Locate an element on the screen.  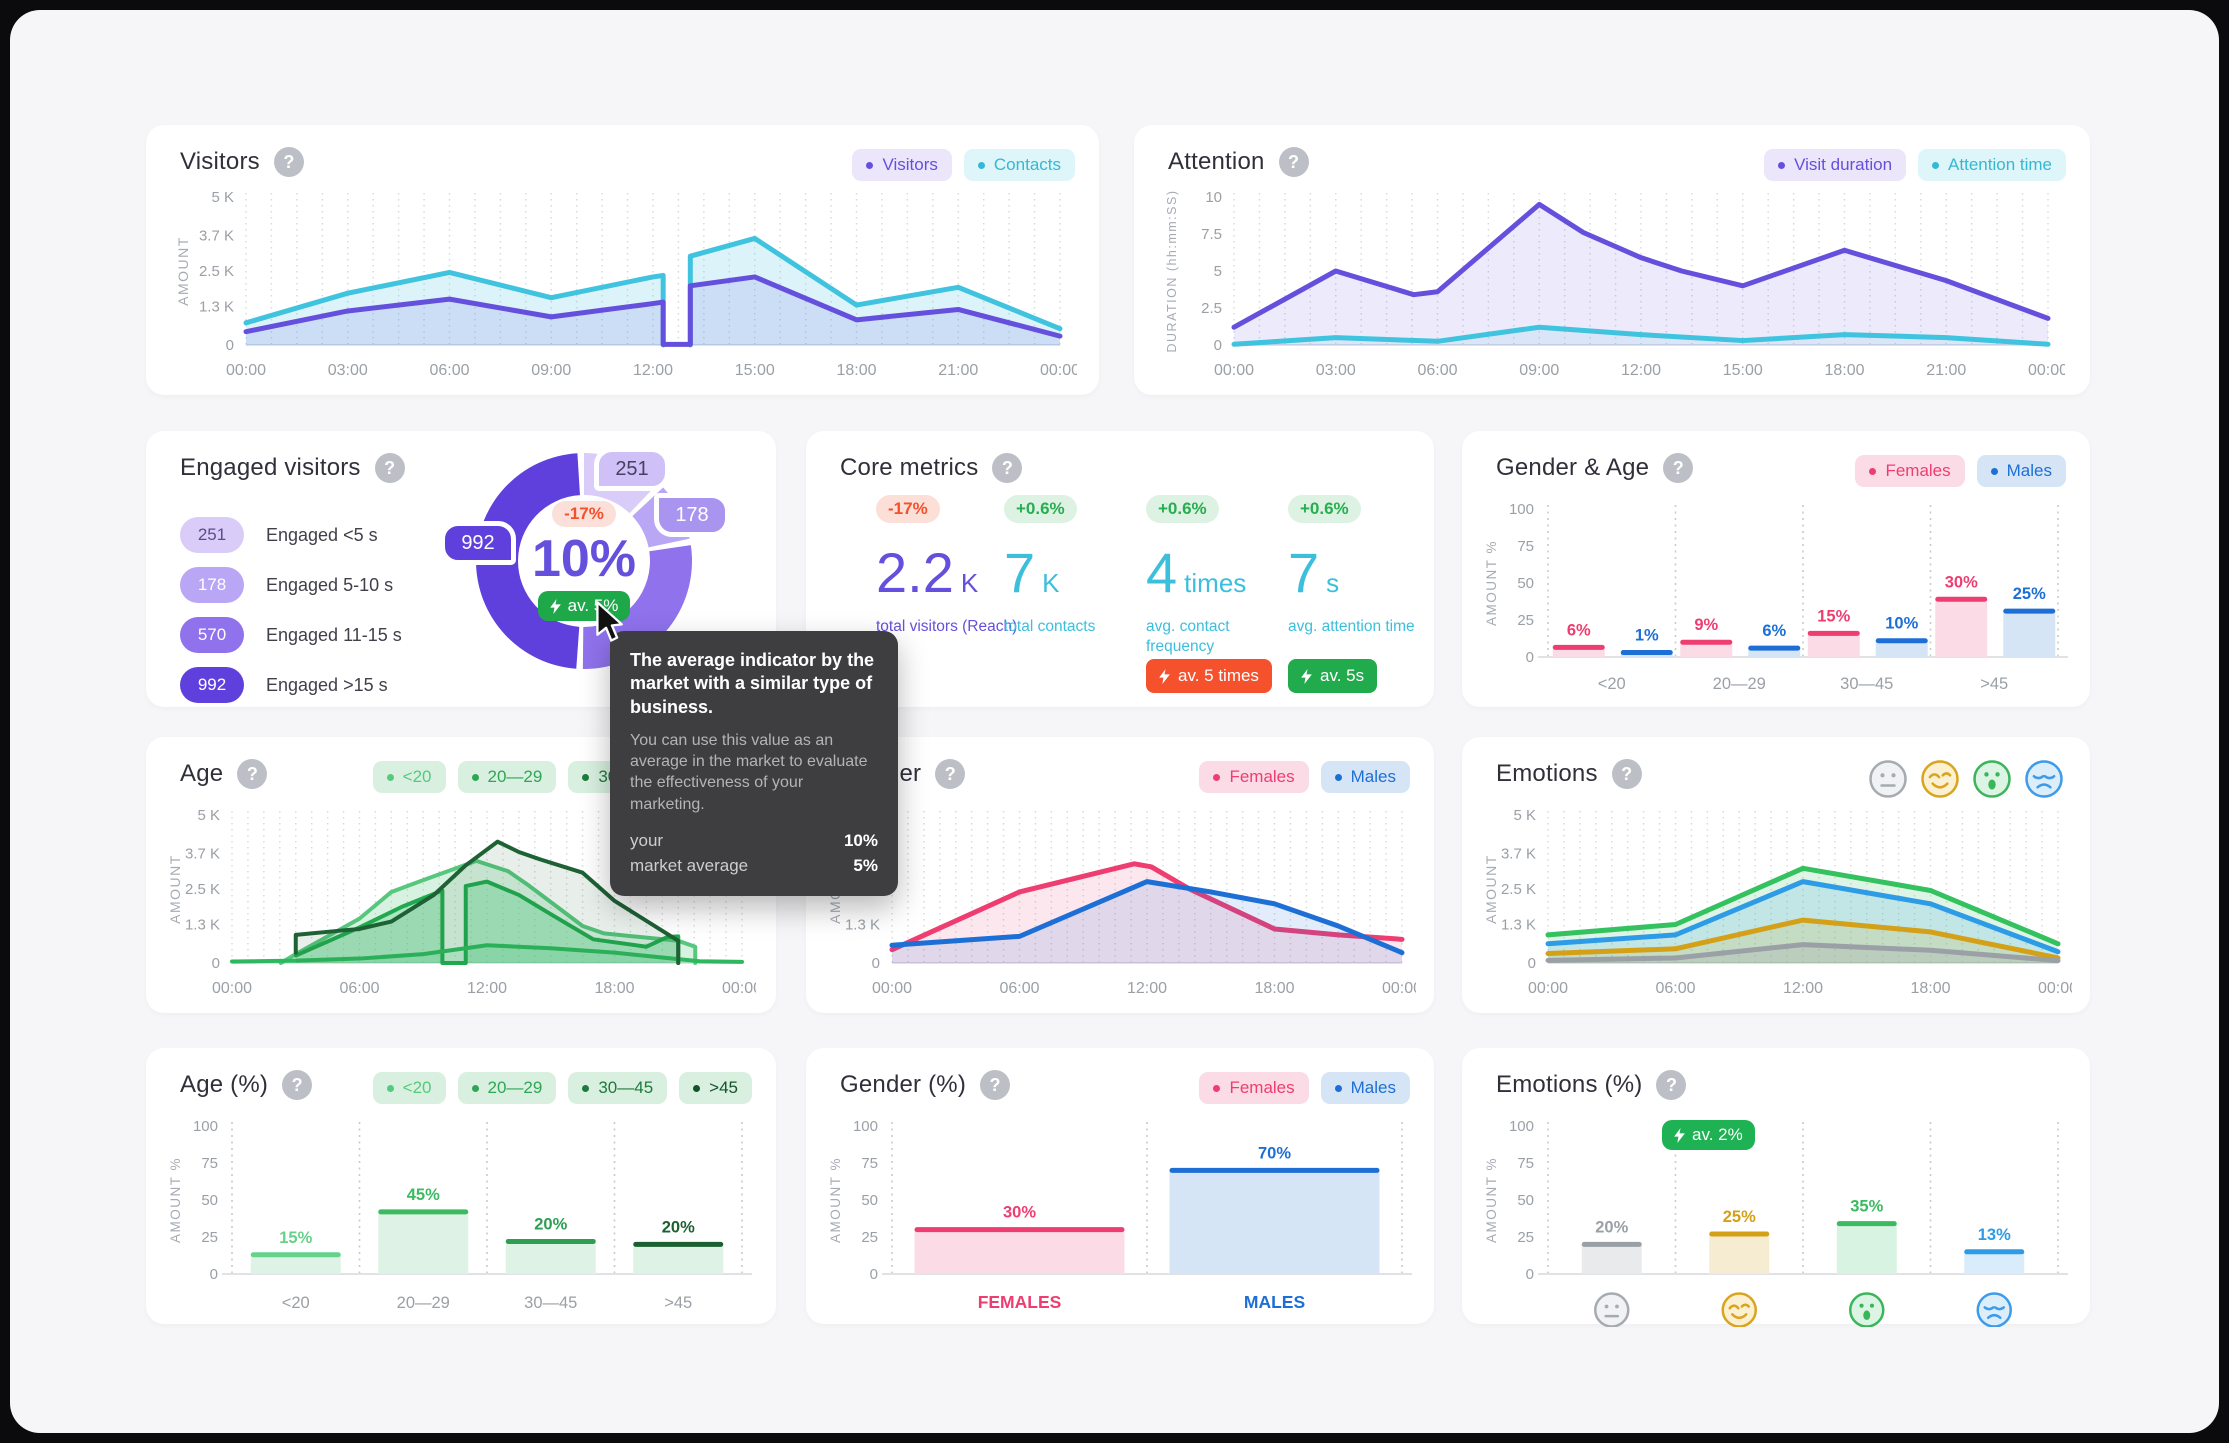
bar-sad is located at coordinates (1994, 1262).